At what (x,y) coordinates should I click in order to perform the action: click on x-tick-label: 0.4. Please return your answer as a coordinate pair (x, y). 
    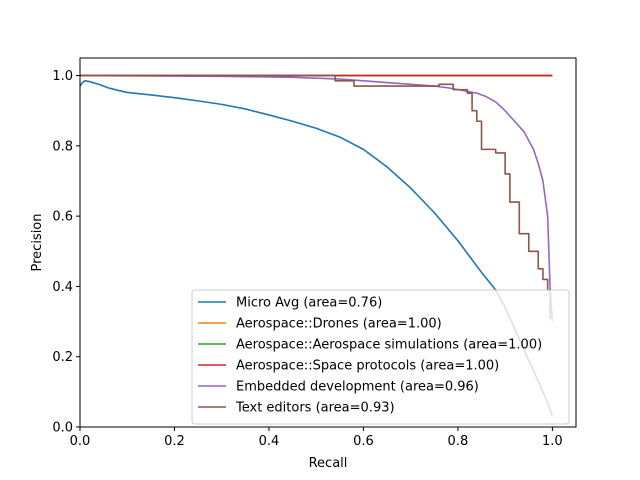
    Looking at the image, I should click on (269, 441).